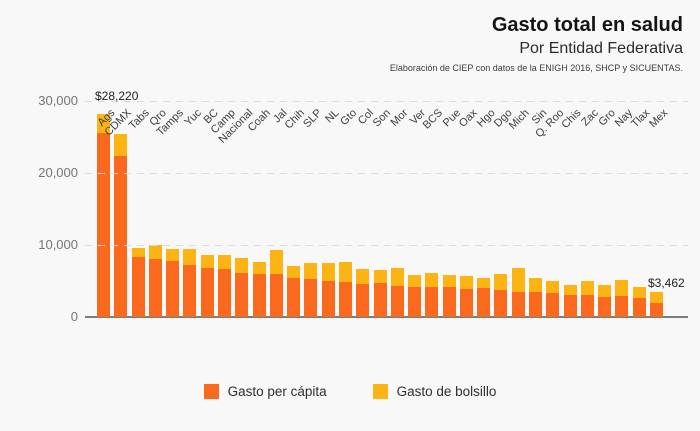 This screenshot has width=700, height=431. What do you see at coordinates (519, 209) in the screenshot?
I see `bar-group-mich: Mich` at bounding box center [519, 209].